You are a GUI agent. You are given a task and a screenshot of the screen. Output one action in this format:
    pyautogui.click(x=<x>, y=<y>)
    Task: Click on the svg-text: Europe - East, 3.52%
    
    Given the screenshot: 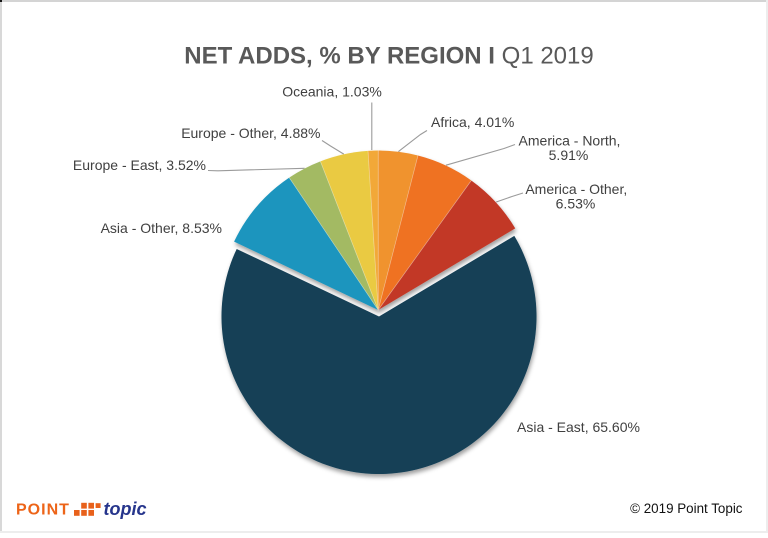 What is the action you would take?
    pyautogui.click(x=139, y=165)
    